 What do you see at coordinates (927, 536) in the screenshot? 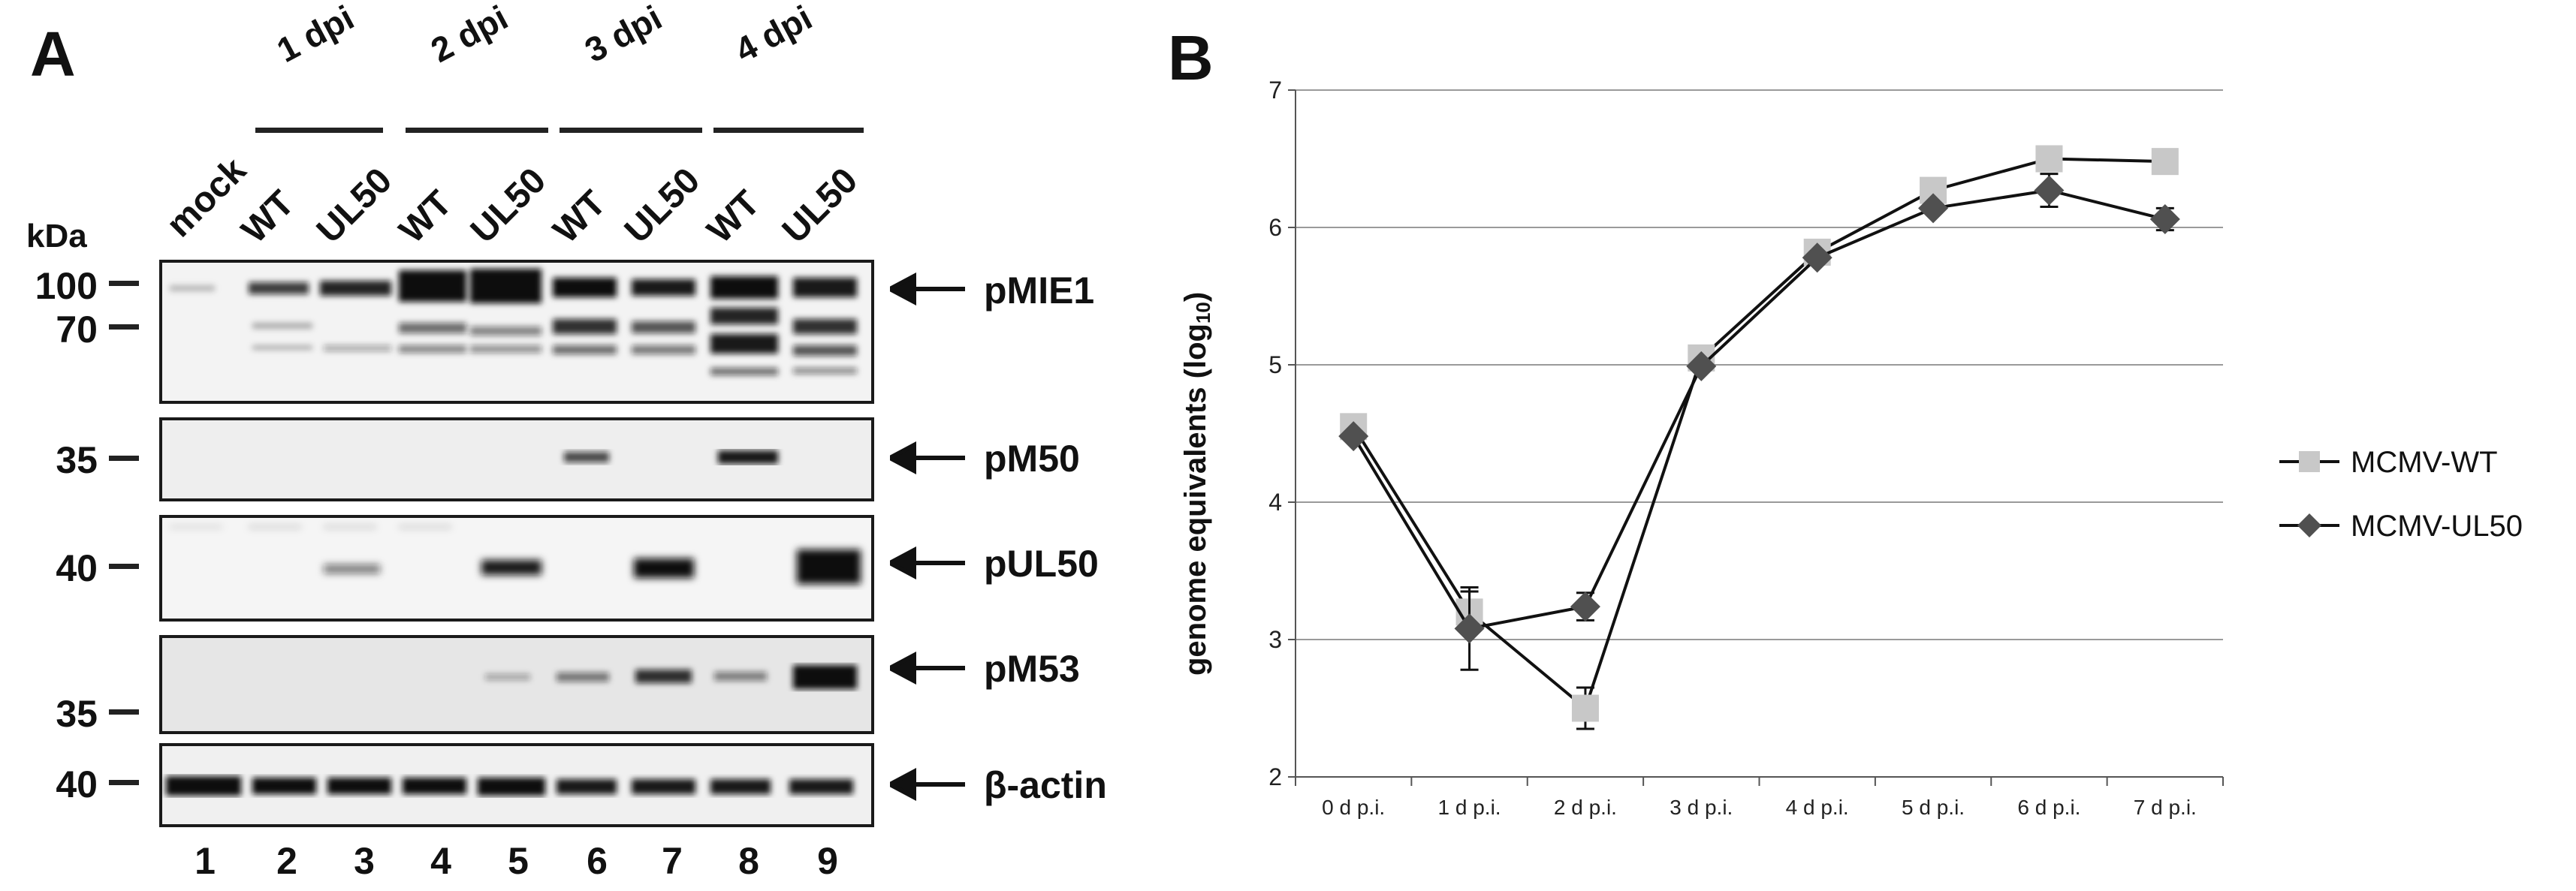
I see `band-arrows` at bounding box center [927, 536].